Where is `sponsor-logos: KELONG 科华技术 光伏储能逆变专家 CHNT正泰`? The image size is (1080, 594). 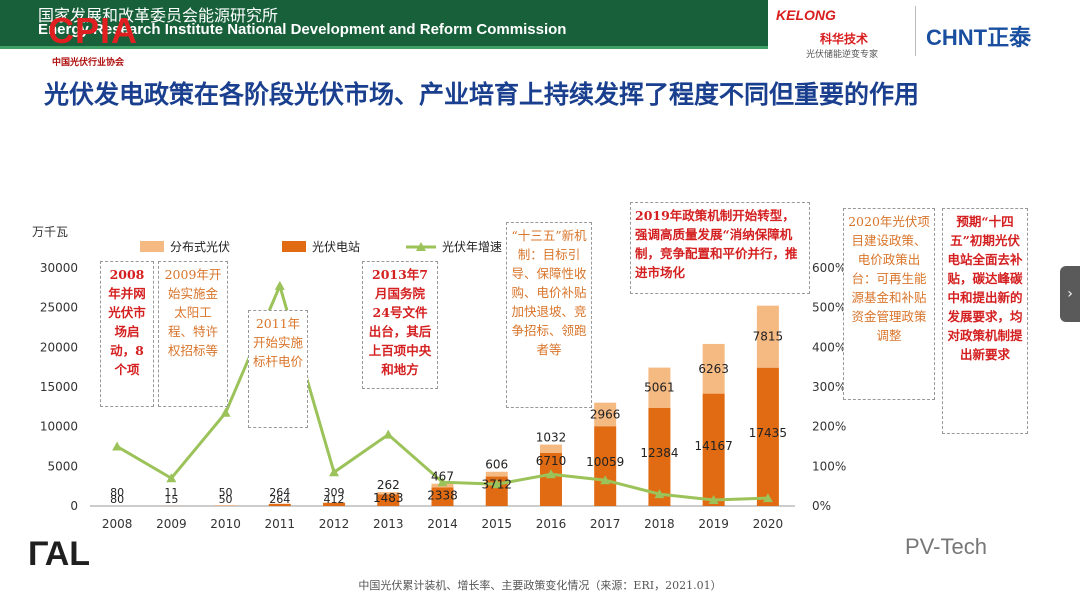
sponsor-logos: KELONG 科华技术 光伏储能逆变专家 CHNT正泰 is located at coordinates (924, 31).